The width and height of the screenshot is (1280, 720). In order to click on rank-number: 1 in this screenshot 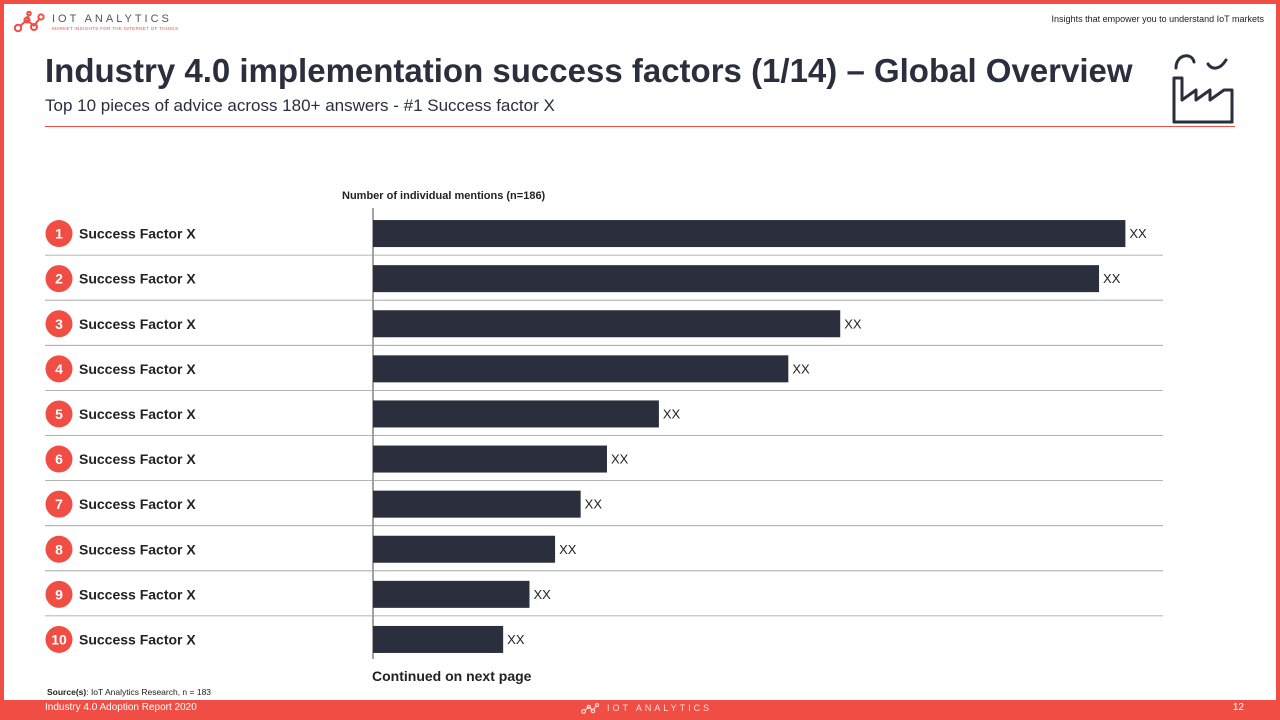, I will do `click(59, 234)`.